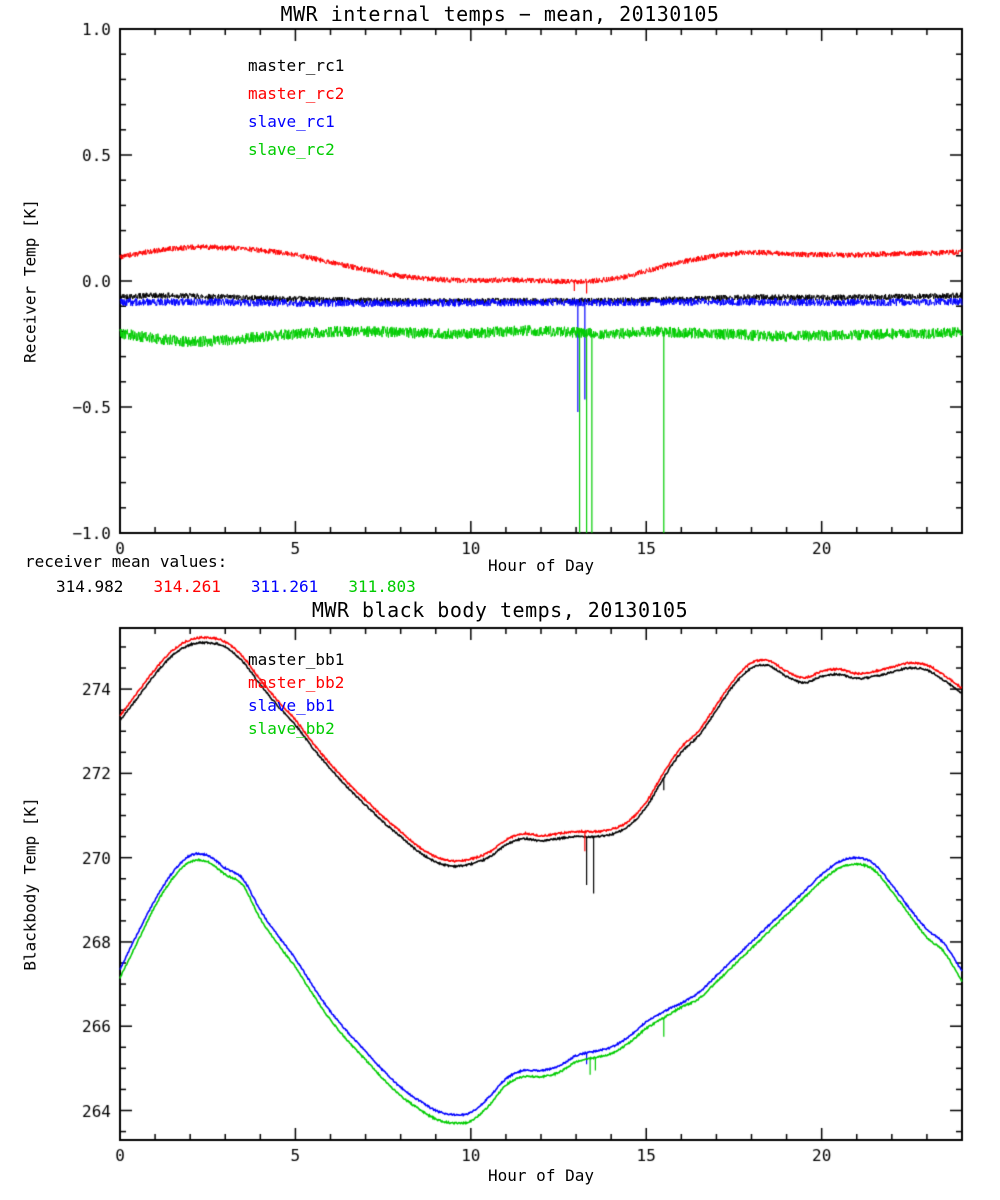  Describe the element at coordinates (30, 281) in the screenshot. I see `receiver-y-axis-label: Receiver Temp [K]` at that location.